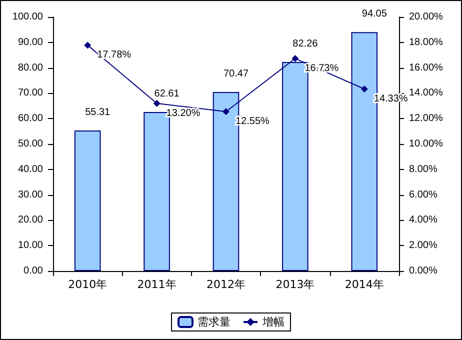 The image size is (462, 340). I want to click on y-tick-label: 20.00, so click(31, 220).